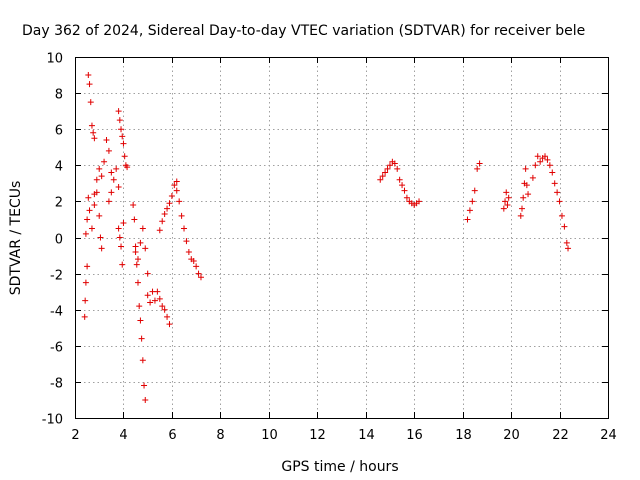  I want to click on x-tick-label: 20, so click(511, 435).